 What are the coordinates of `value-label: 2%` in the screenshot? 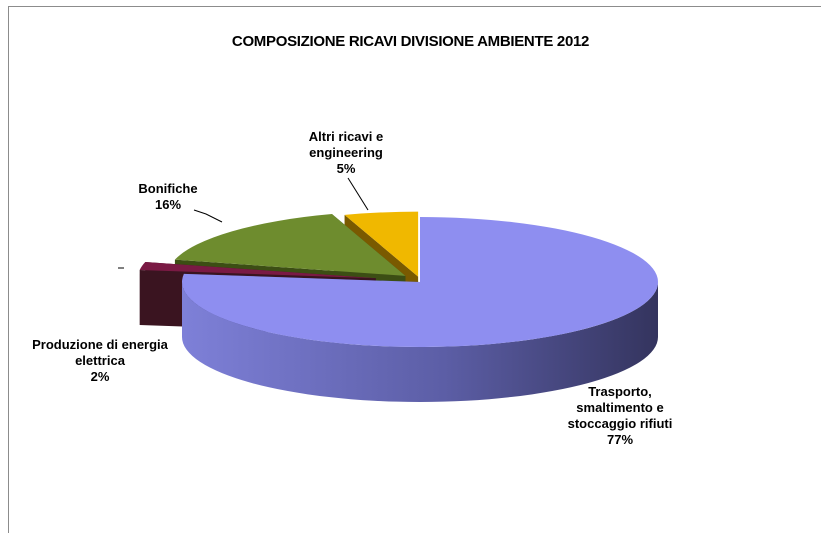 It's located at (100, 376).